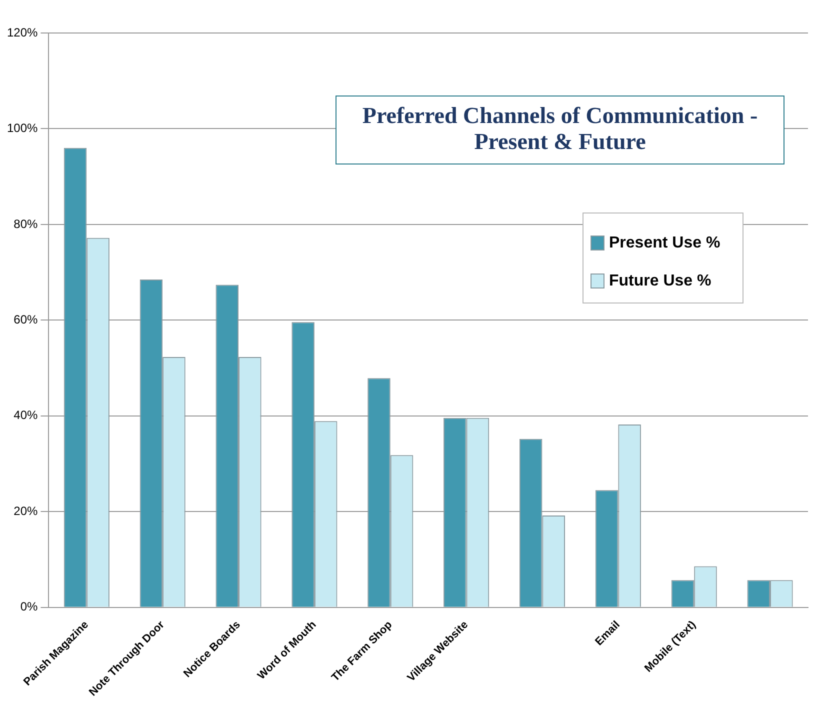 This screenshot has width=814, height=702. Describe the element at coordinates (22, 32) in the screenshot. I see `y-tick-label: 120%` at that location.